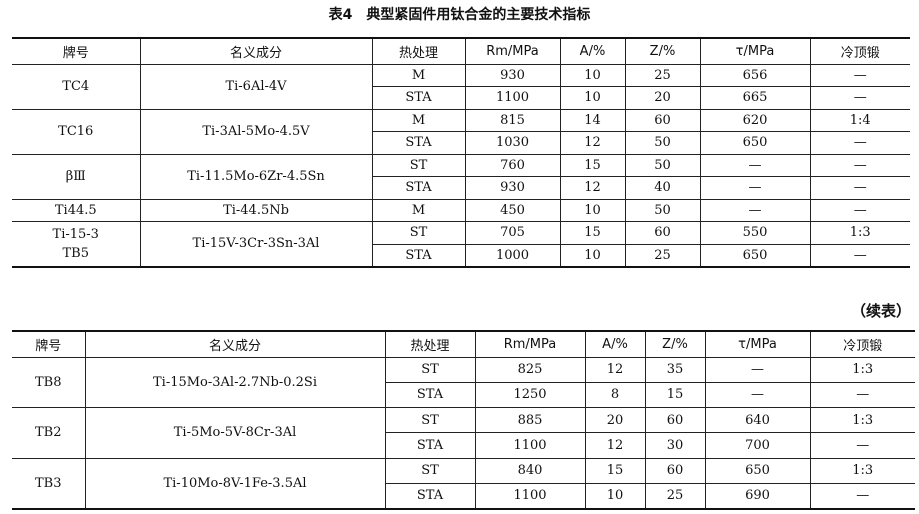  I want to click on value-cell: 30, so click(675, 445).